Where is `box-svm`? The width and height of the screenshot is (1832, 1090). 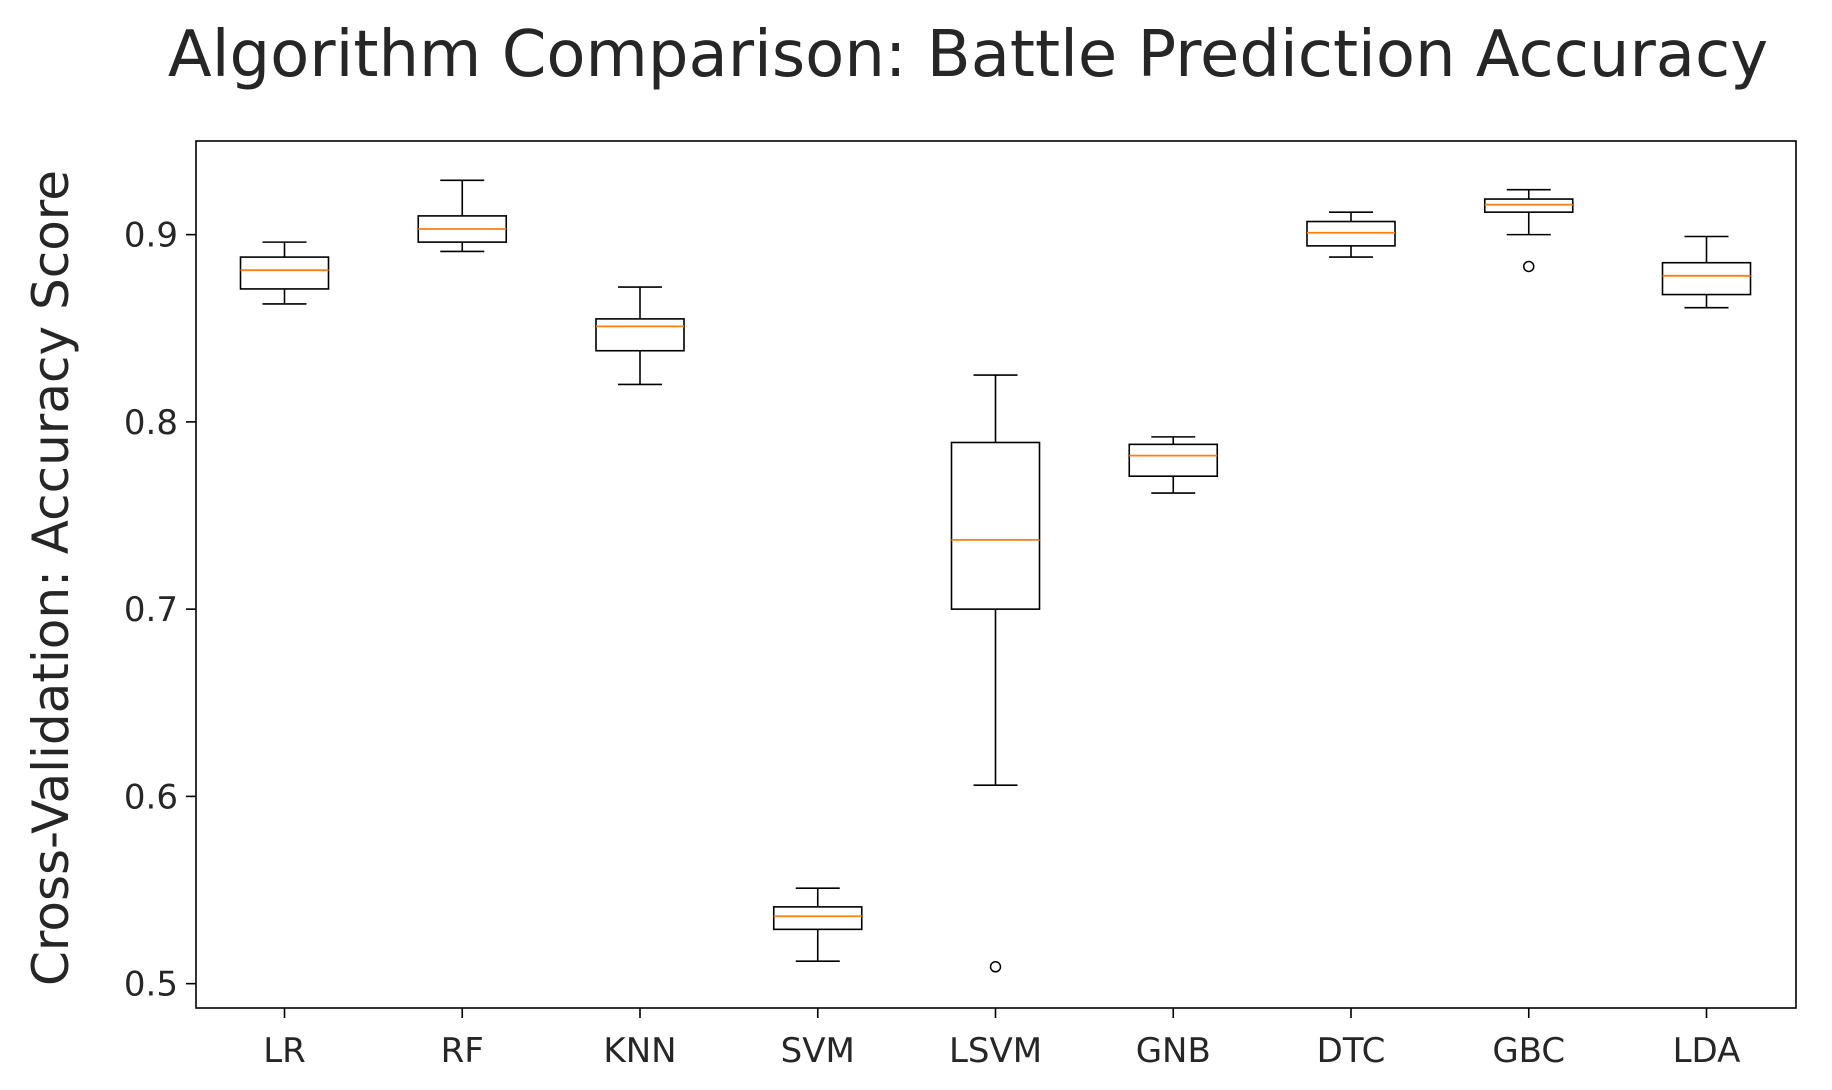 box-svm is located at coordinates (817, 918).